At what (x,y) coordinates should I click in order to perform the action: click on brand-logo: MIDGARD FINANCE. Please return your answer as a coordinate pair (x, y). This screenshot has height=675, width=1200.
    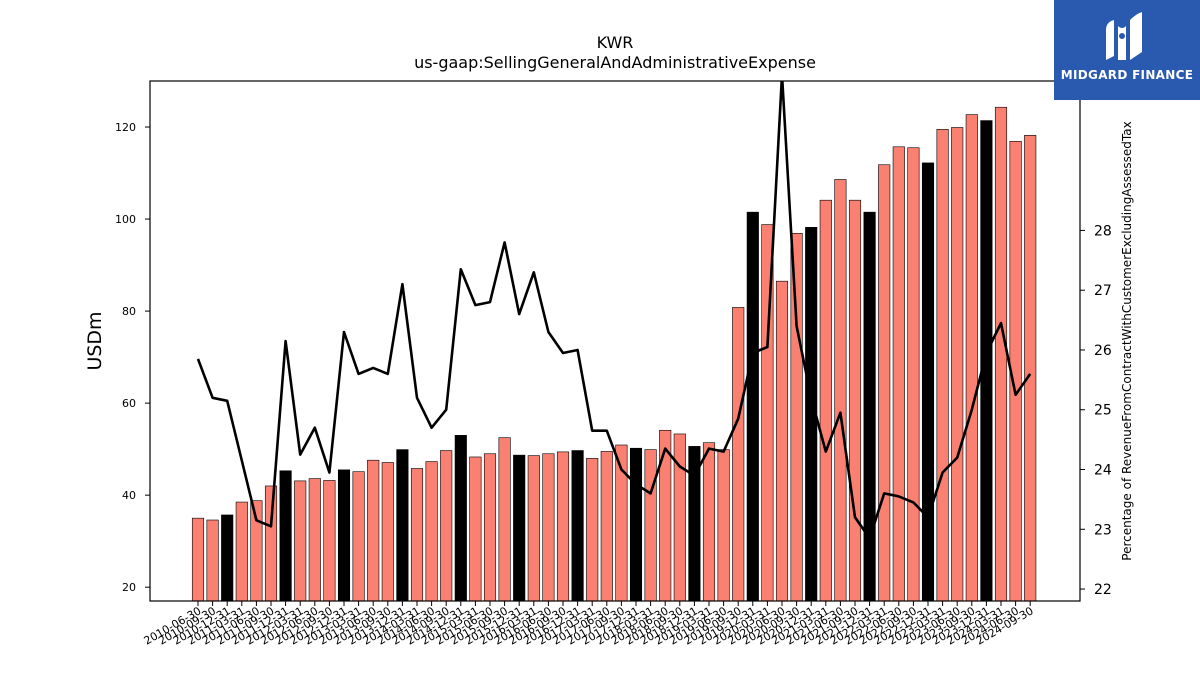
    Looking at the image, I should click on (1127, 50).